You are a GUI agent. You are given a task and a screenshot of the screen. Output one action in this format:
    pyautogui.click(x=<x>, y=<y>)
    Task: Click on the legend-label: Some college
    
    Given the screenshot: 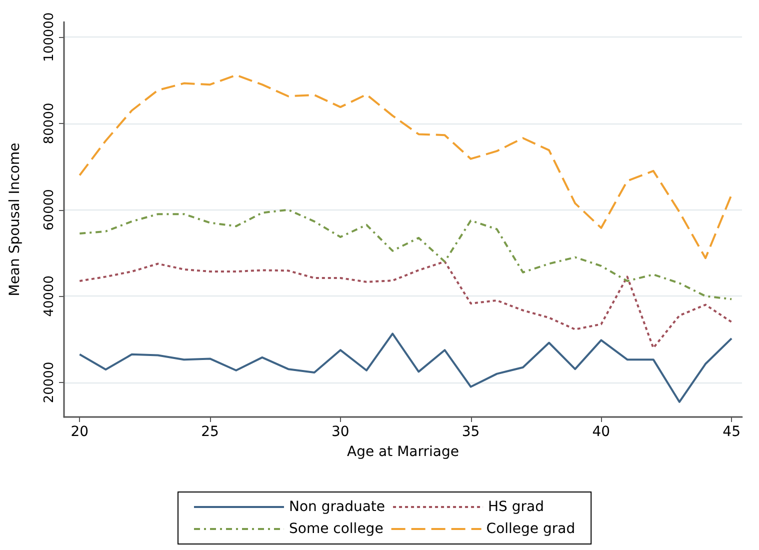 What is the action you would take?
    pyautogui.click(x=336, y=529)
    